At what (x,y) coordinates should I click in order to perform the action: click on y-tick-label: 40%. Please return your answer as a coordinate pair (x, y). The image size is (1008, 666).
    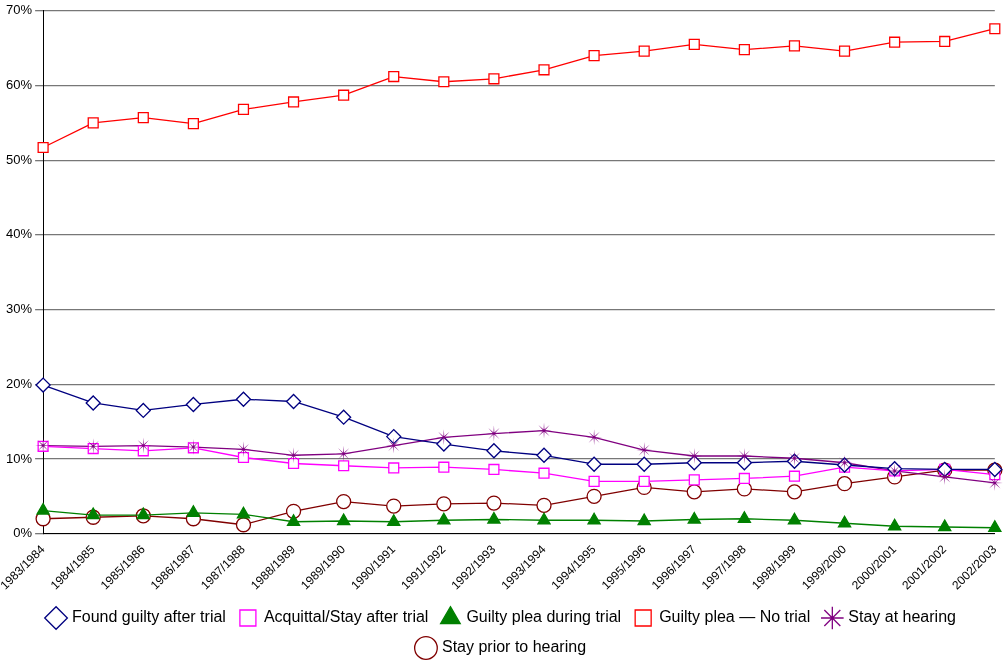
    Looking at the image, I should click on (19, 234).